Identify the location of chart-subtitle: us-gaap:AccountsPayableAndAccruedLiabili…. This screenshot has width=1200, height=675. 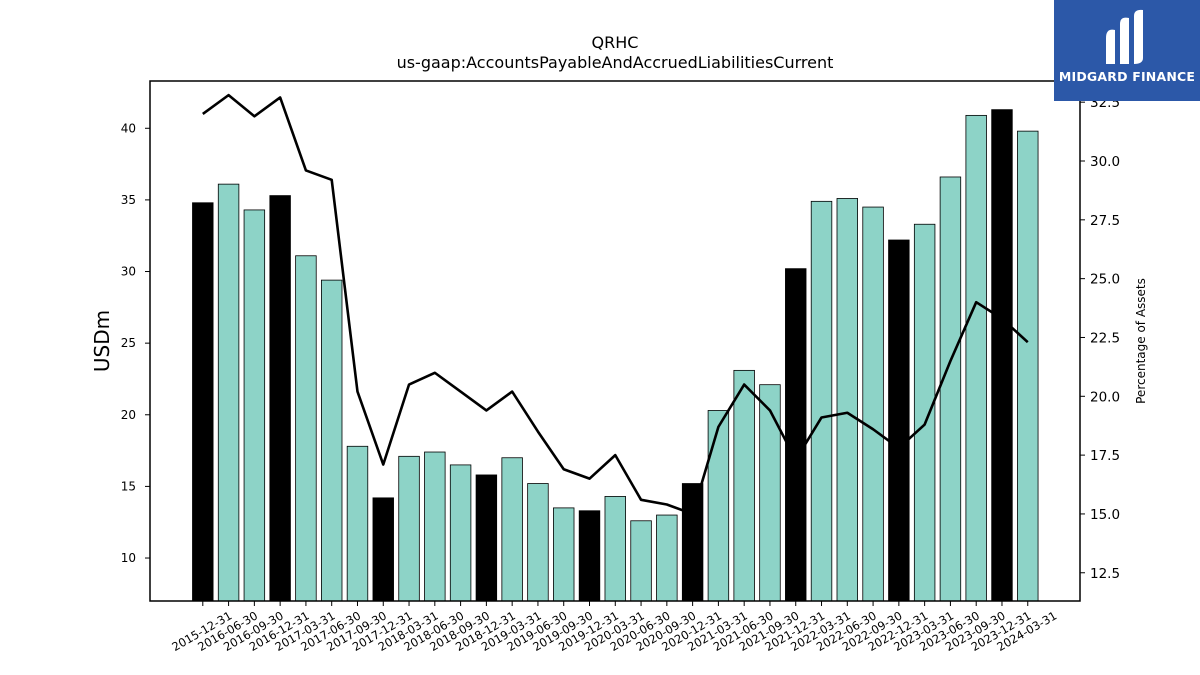
(615, 62).